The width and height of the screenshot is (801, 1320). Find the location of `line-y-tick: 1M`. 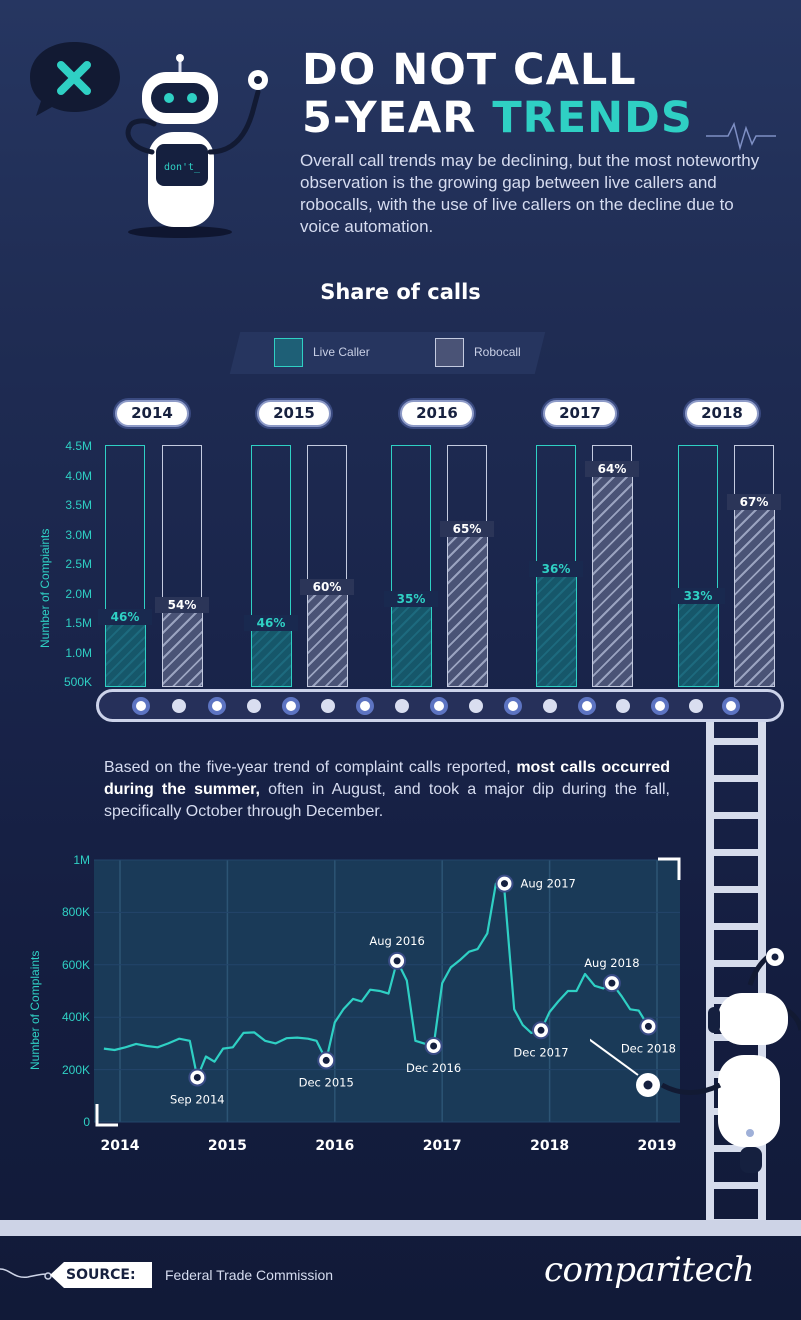

line-y-tick: 1M is located at coordinates (81, 860).